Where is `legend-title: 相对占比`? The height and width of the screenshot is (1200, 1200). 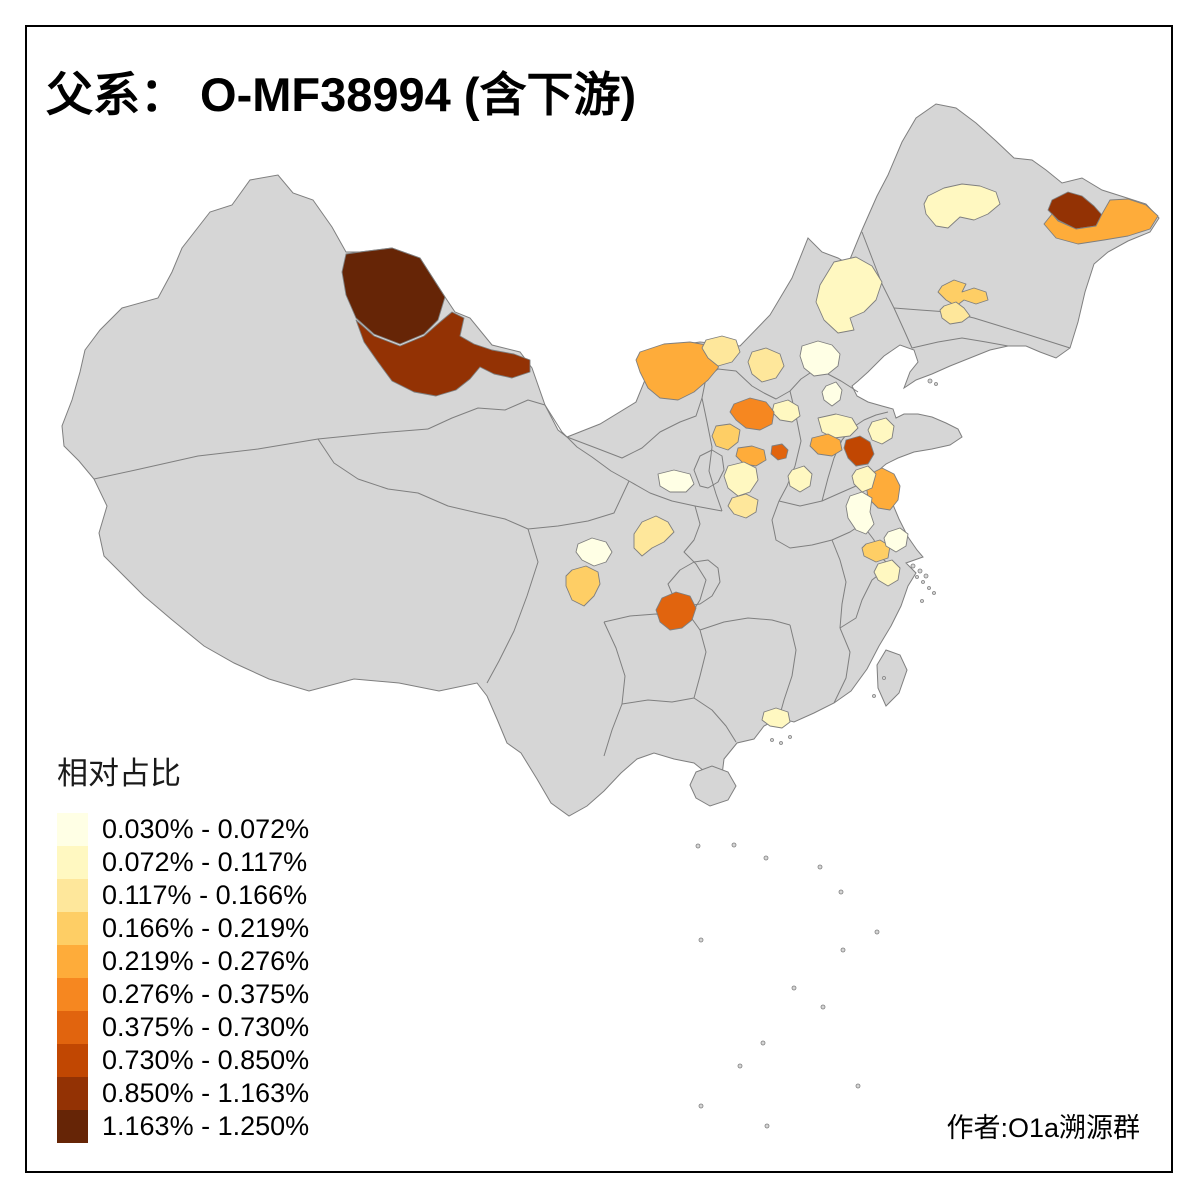
legend-title: 相对占比 is located at coordinates (119, 773).